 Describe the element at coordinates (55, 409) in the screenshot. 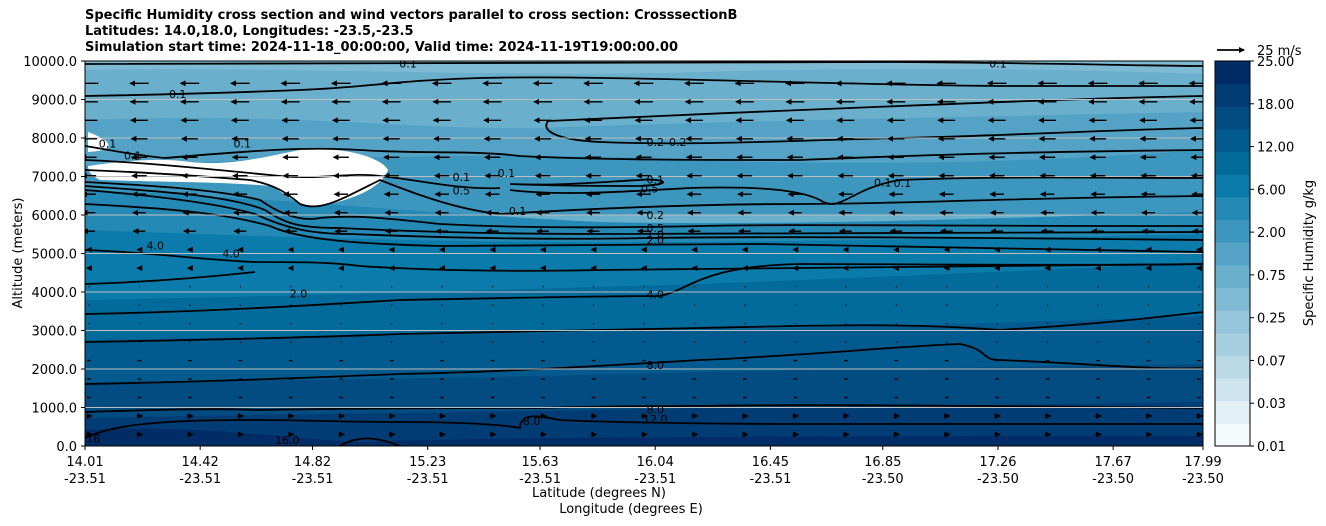

I see `y-tick-label: 1000.0` at that location.